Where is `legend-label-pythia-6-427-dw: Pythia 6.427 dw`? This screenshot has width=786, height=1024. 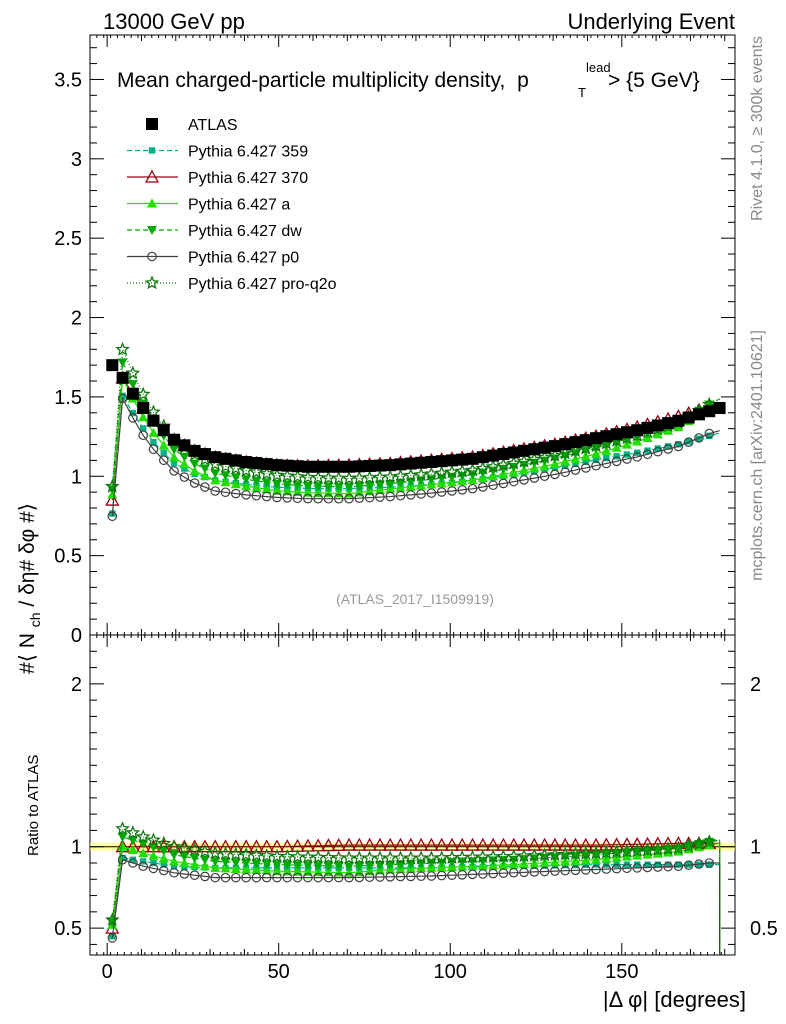 legend-label-pythia-6-427-dw: Pythia 6.427 dw is located at coordinates (245, 231).